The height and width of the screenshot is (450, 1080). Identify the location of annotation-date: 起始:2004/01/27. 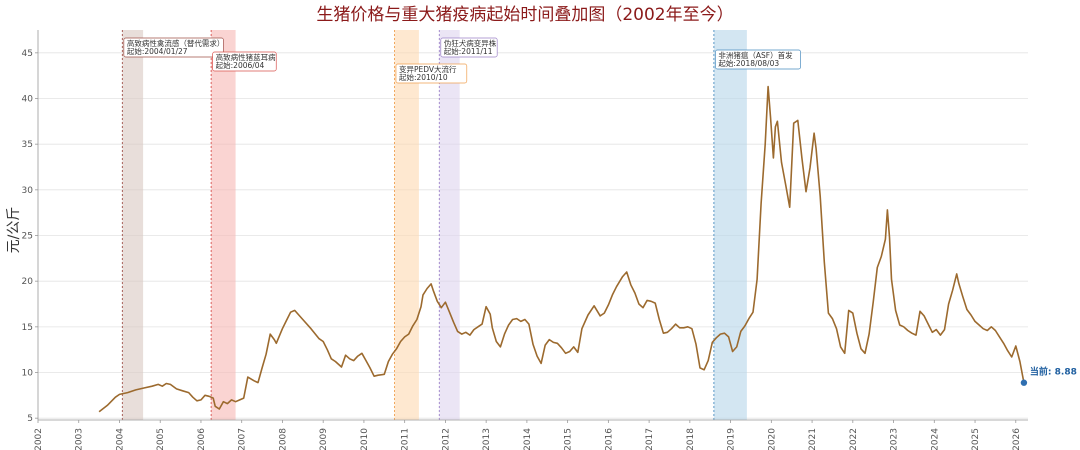
(157, 51).